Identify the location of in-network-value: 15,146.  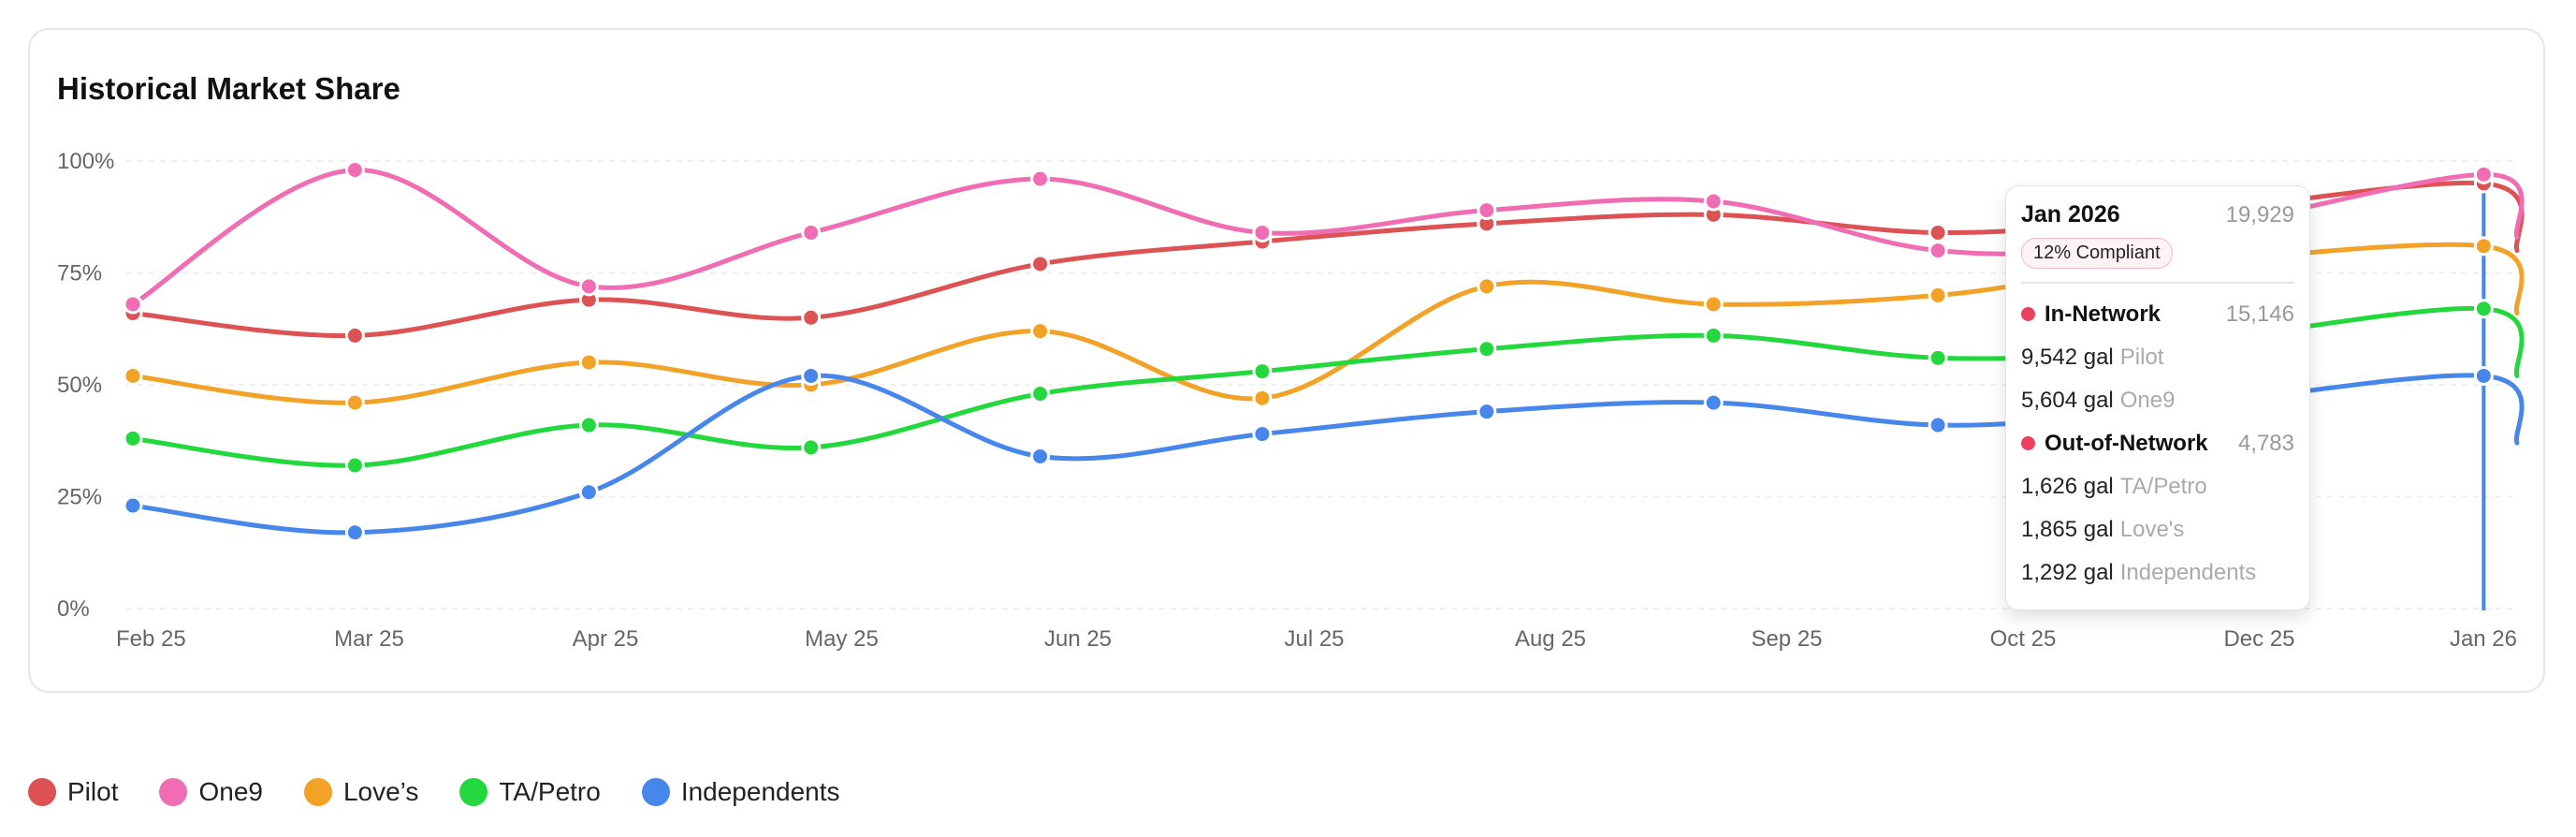
(2259, 314).